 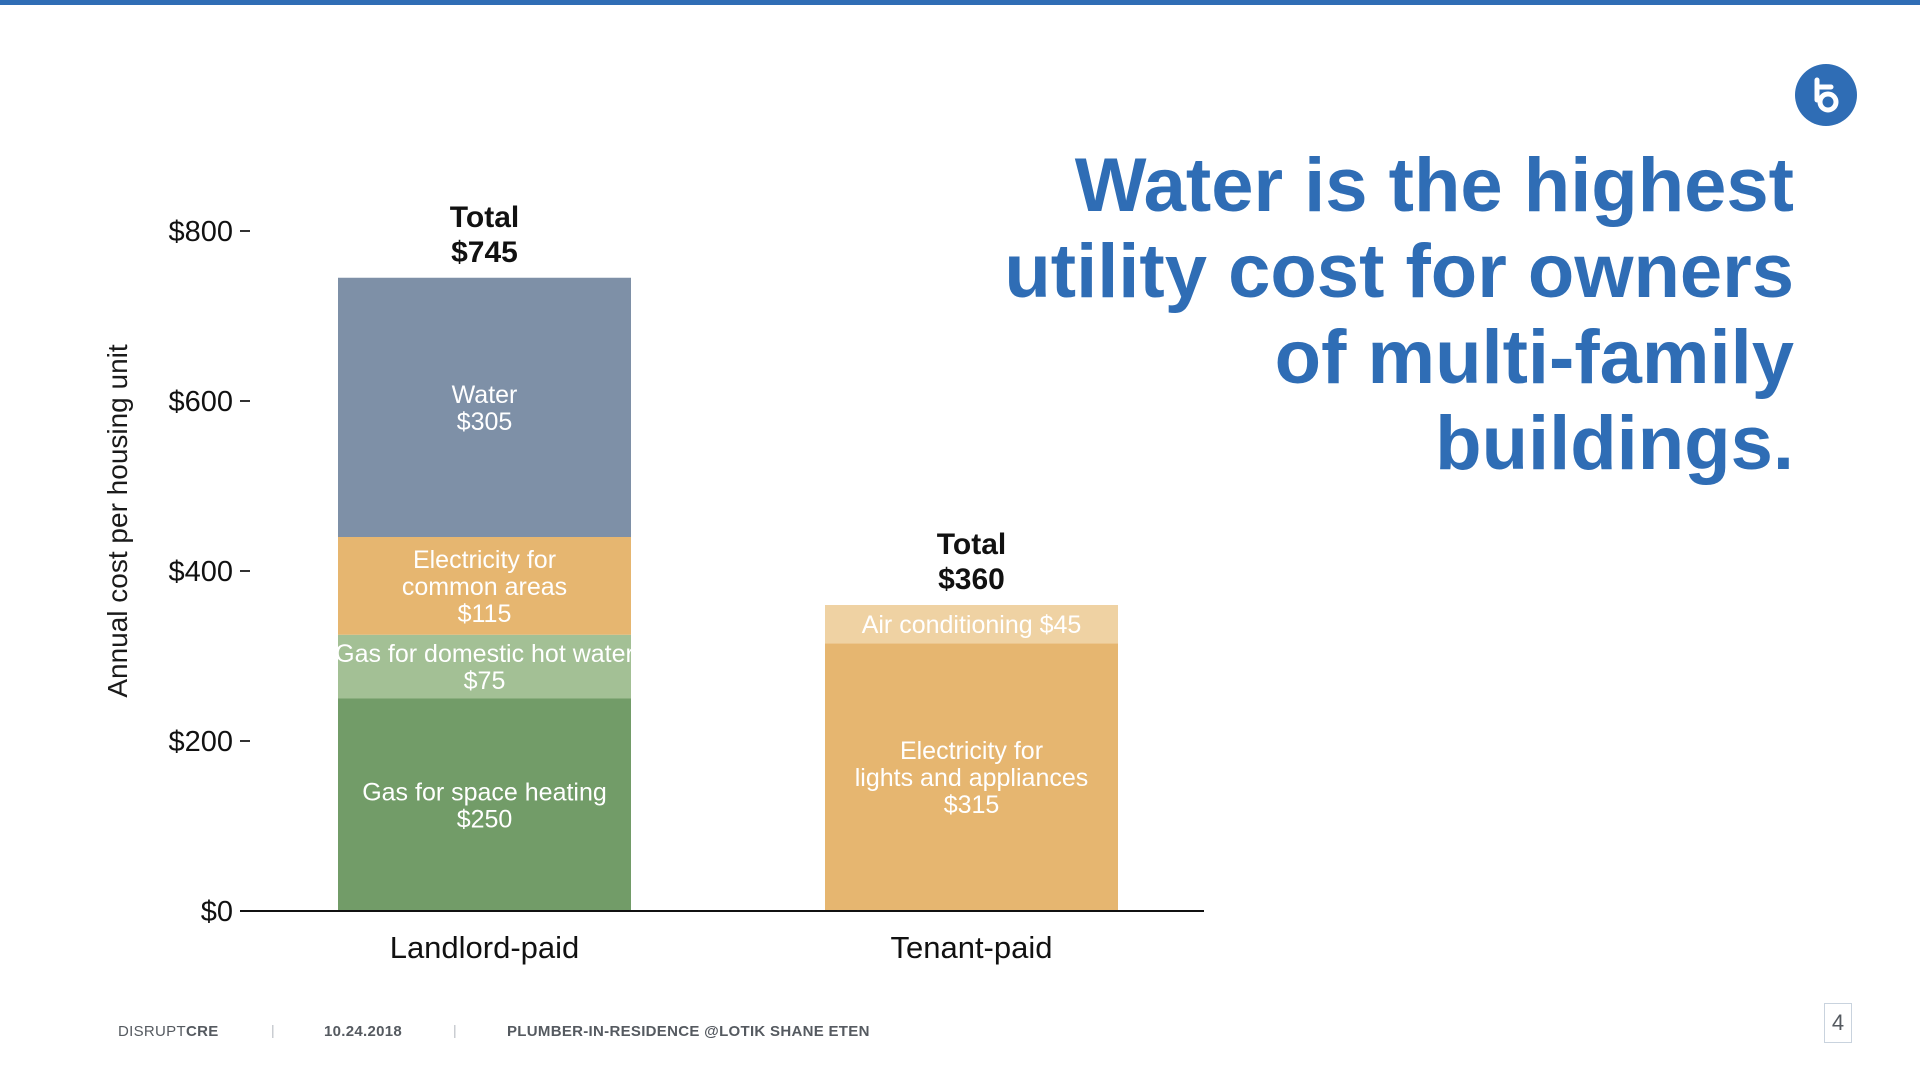 What do you see at coordinates (484, 654) in the screenshot?
I see `segment-label: Gas for domestic hot water` at bounding box center [484, 654].